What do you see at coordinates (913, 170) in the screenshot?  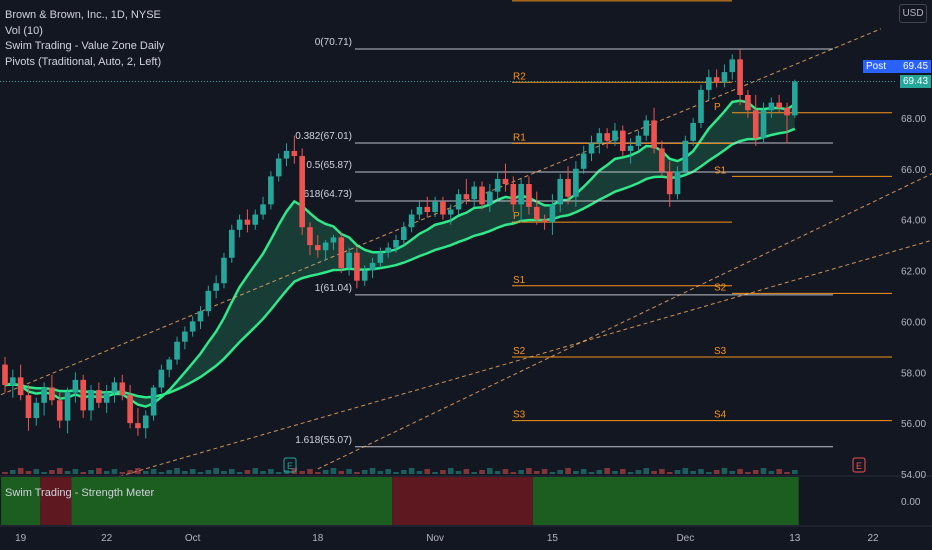 I see `price-tick-label: 66.00` at bounding box center [913, 170].